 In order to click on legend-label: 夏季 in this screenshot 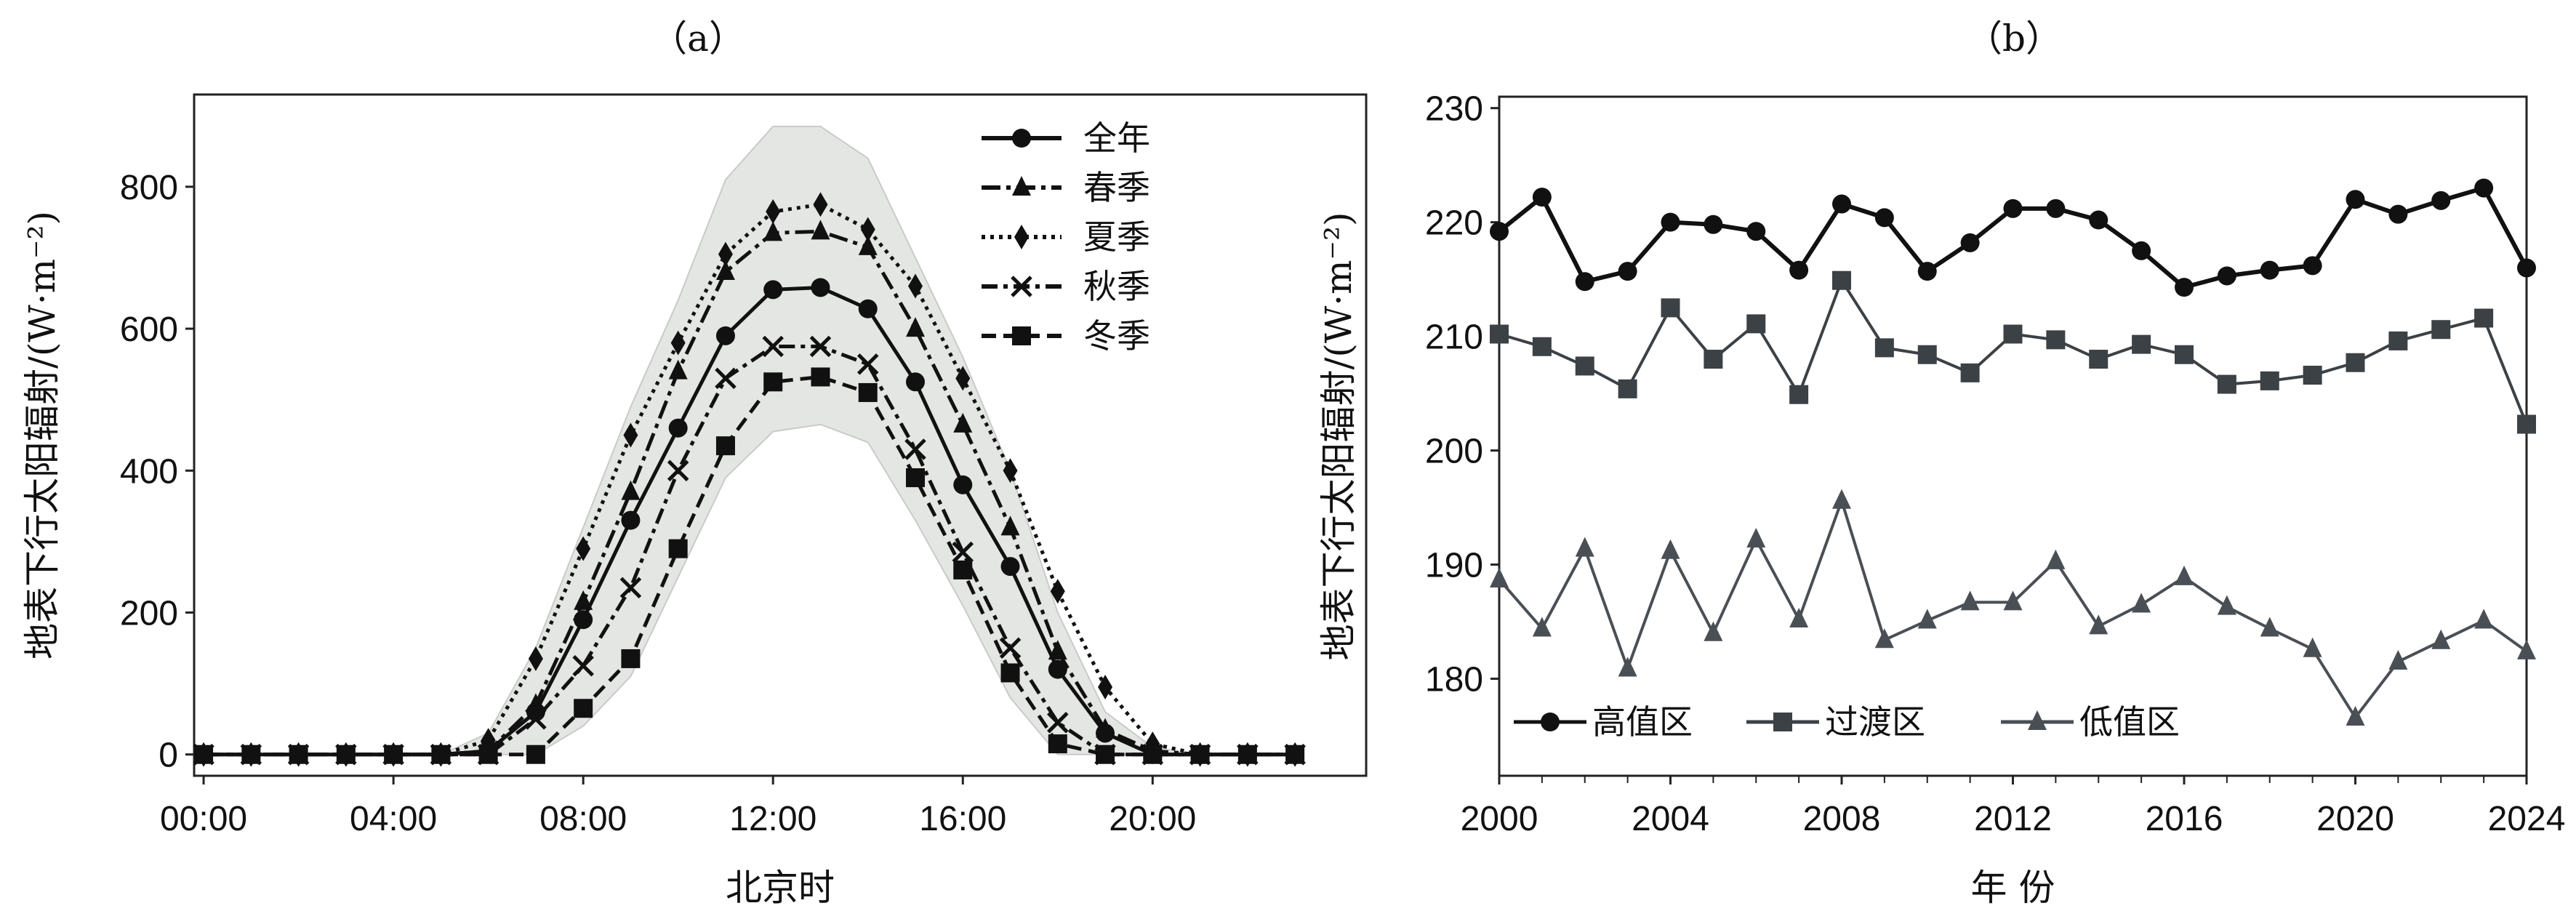, I will do `click(1116, 237)`.